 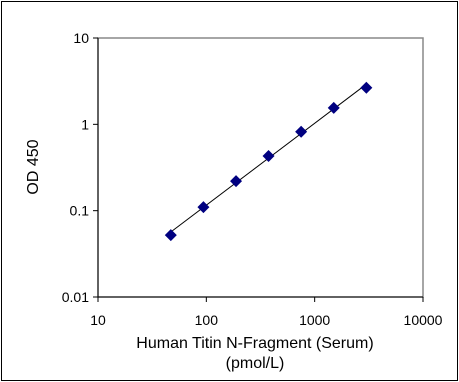 I want to click on x-axis-title-line2: (pmol/L), so click(x=255, y=363).